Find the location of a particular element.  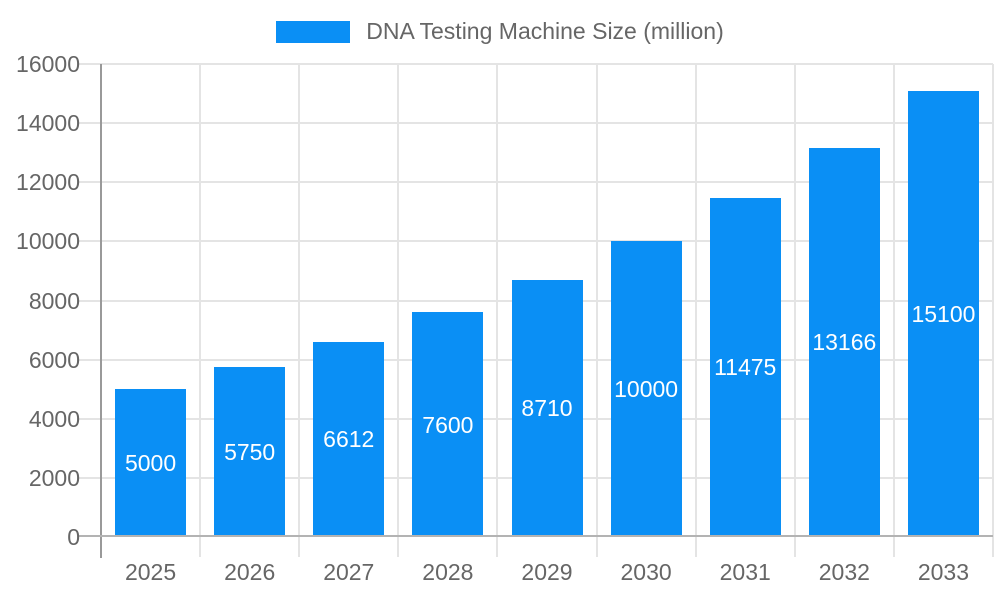

bar-value-label: 11475 is located at coordinates (745, 367).